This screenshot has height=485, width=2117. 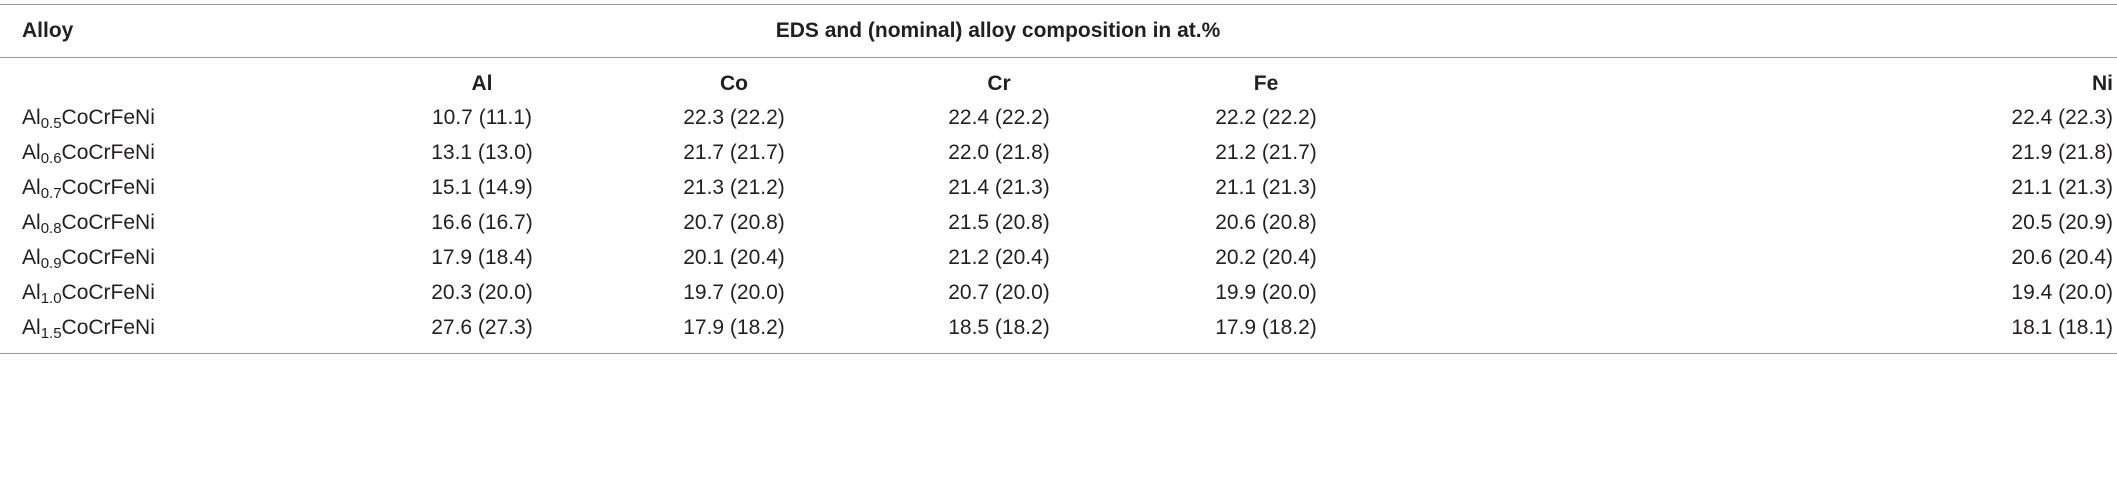 I want to click on composition-value: 19.7 (20.0), so click(x=734, y=292).